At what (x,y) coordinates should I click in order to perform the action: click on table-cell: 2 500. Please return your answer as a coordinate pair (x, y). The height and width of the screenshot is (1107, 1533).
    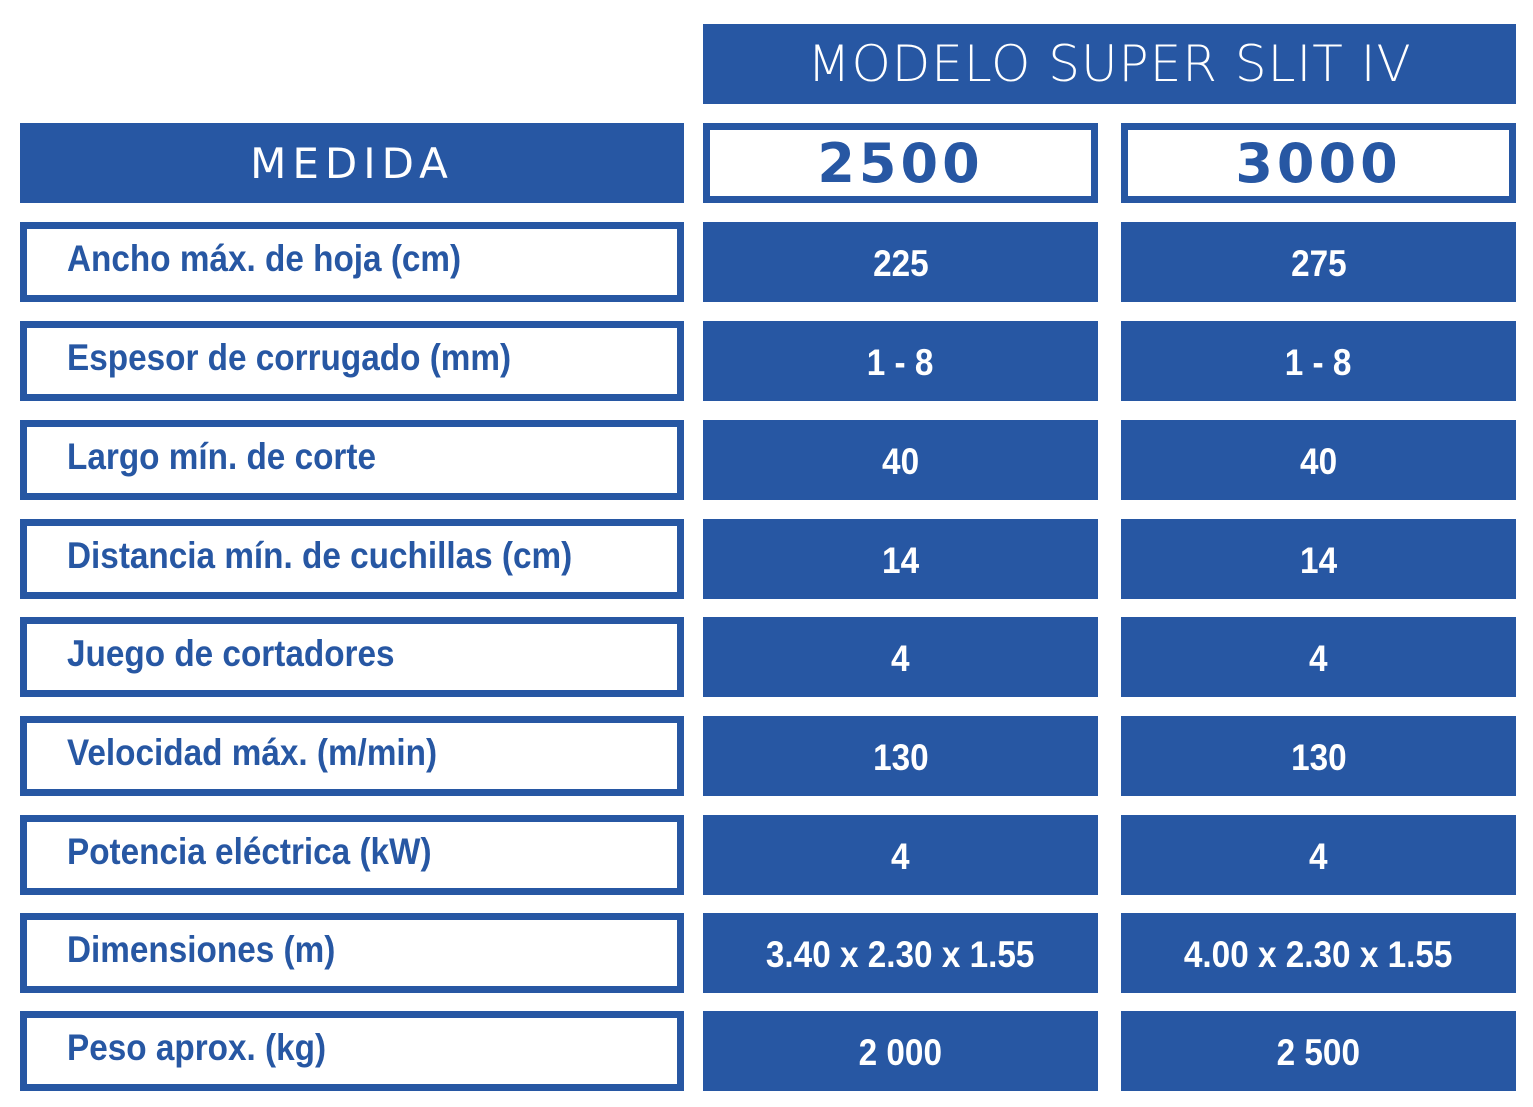
    Looking at the image, I should click on (1318, 1051).